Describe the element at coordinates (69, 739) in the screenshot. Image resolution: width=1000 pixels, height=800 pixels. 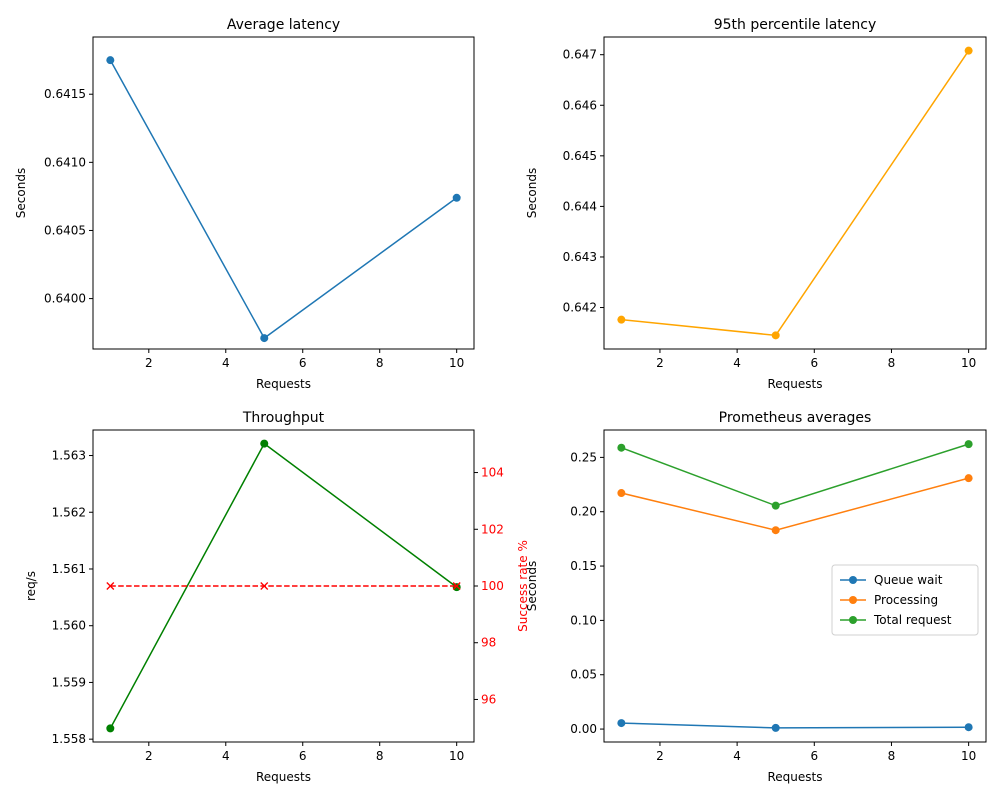
I see `thr-ytick-label: 1.558` at that location.